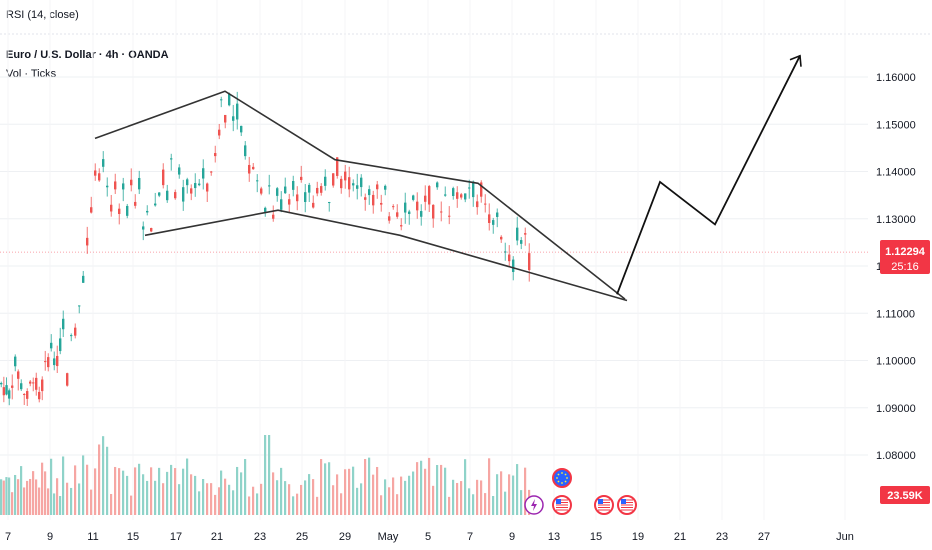 This screenshot has width=932, height=550. What do you see at coordinates (429, 537) in the screenshot?
I see `time-axis: 7 9 11 15 17 21 23 25 29 May 5 7 9 13 15 19 21 23 27 Jun` at bounding box center [429, 537].